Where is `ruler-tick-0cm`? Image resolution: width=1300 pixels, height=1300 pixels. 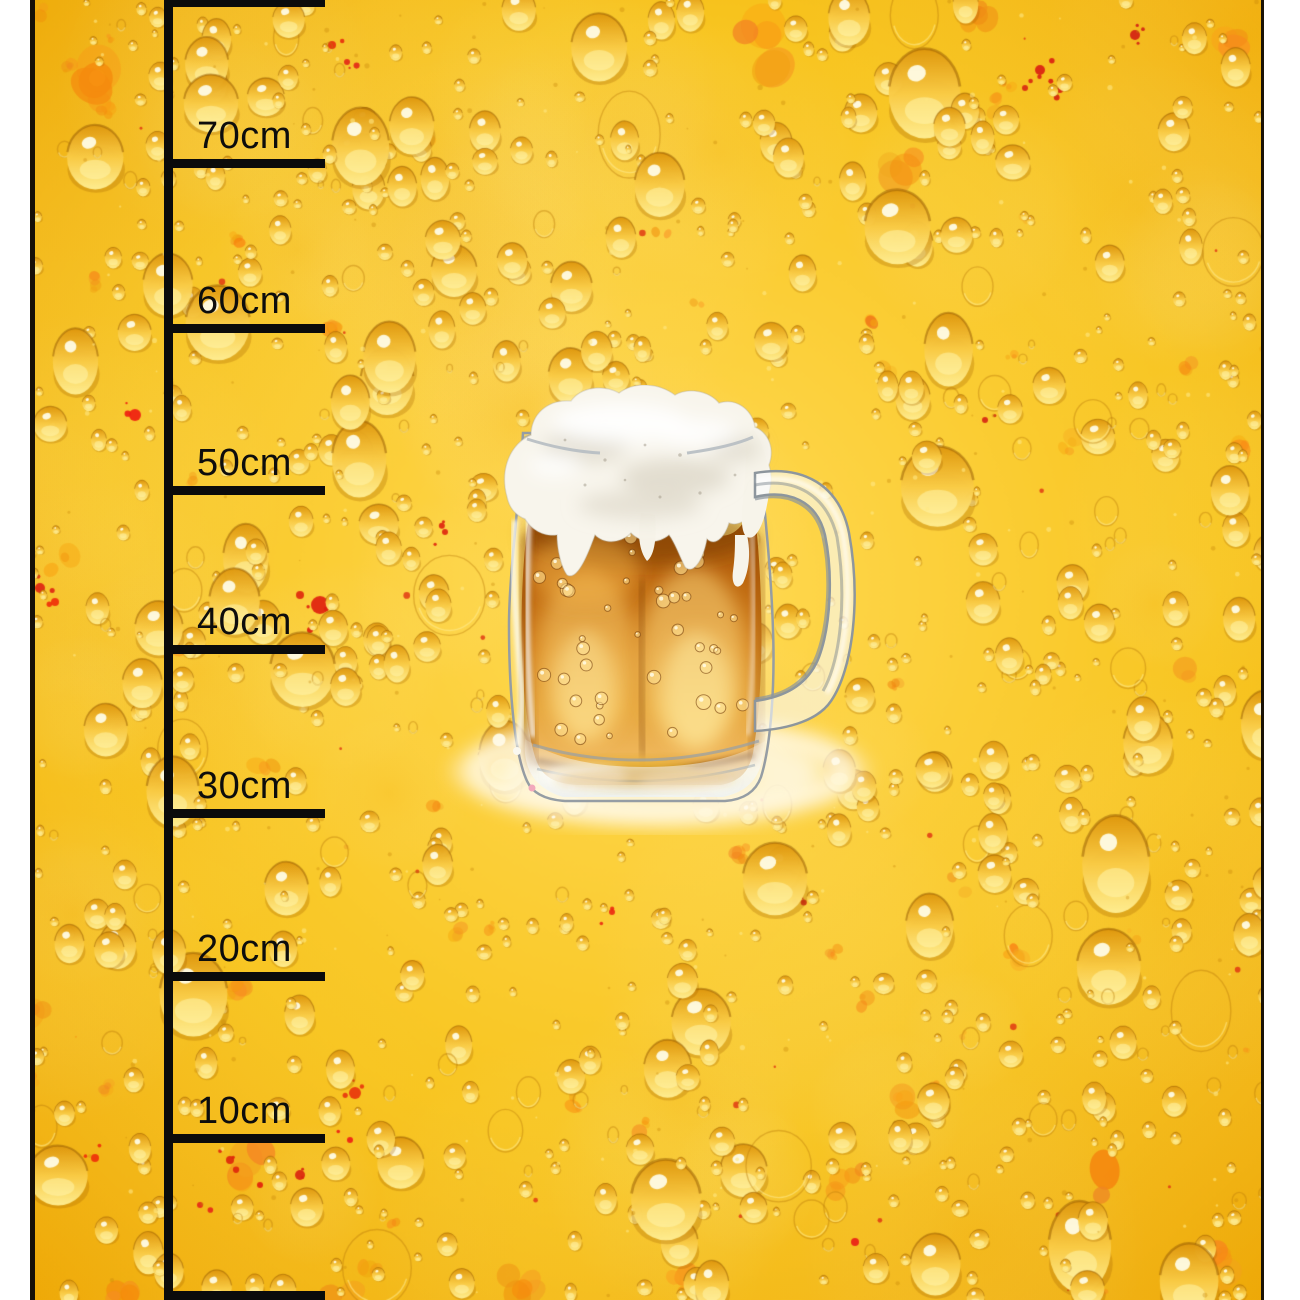 ruler-tick-0cm is located at coordinates (244, 1295).